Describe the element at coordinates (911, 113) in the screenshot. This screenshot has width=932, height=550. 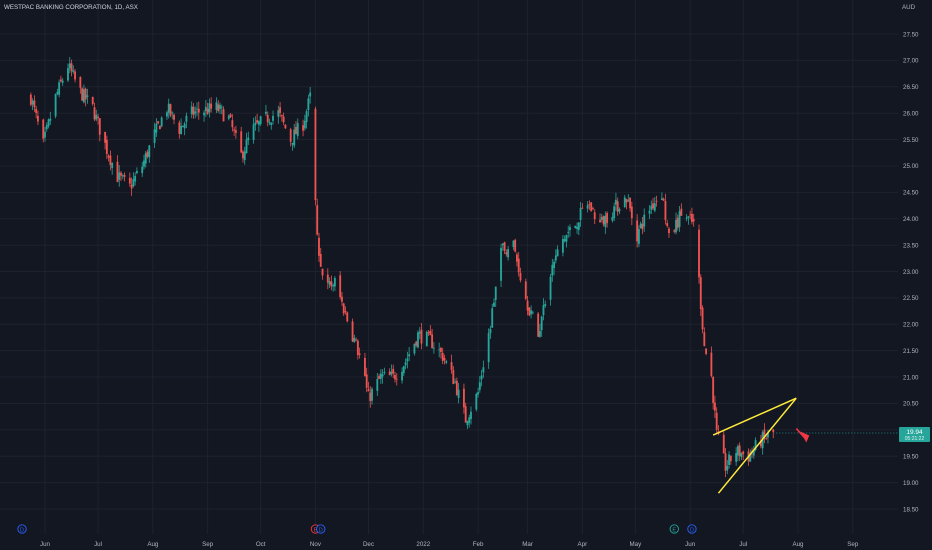
I see `price-tick-label: 26.00` at that location.